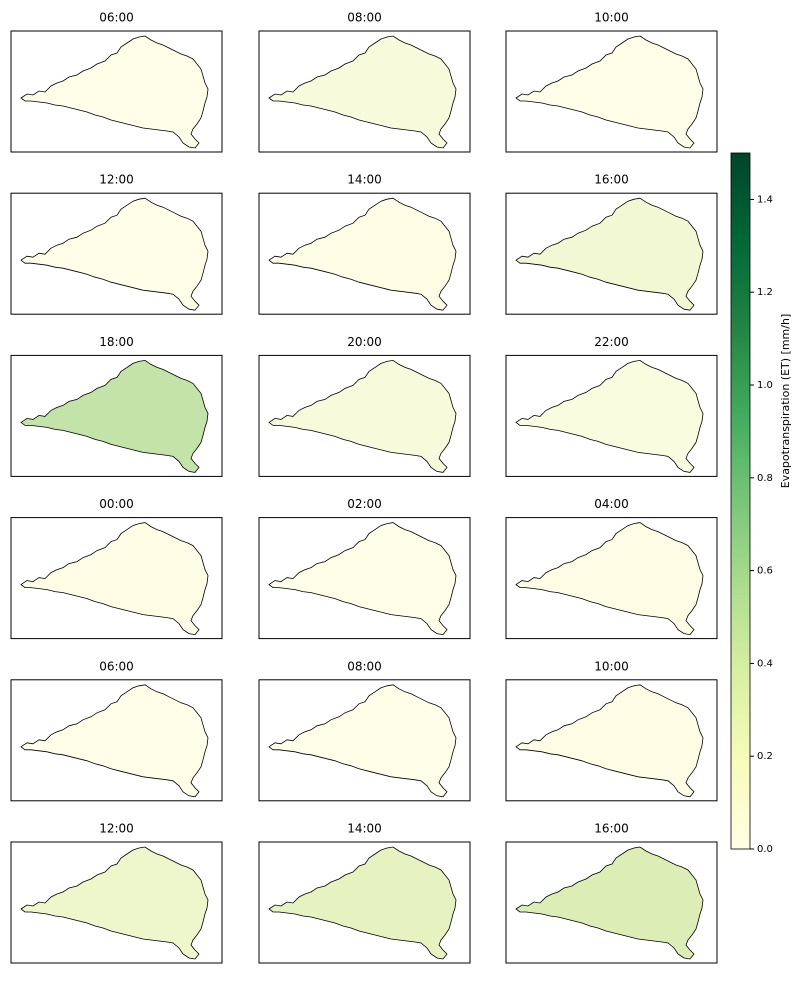 This screenshot has width=794, height=981. Describe the element at coordinates (765, 478) in the screenshot. I see `colorbar-tick-label: 0.8` at that location.